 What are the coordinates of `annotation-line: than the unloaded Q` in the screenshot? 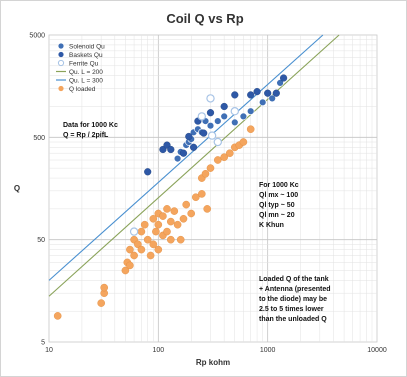 It's located at (293, 319).